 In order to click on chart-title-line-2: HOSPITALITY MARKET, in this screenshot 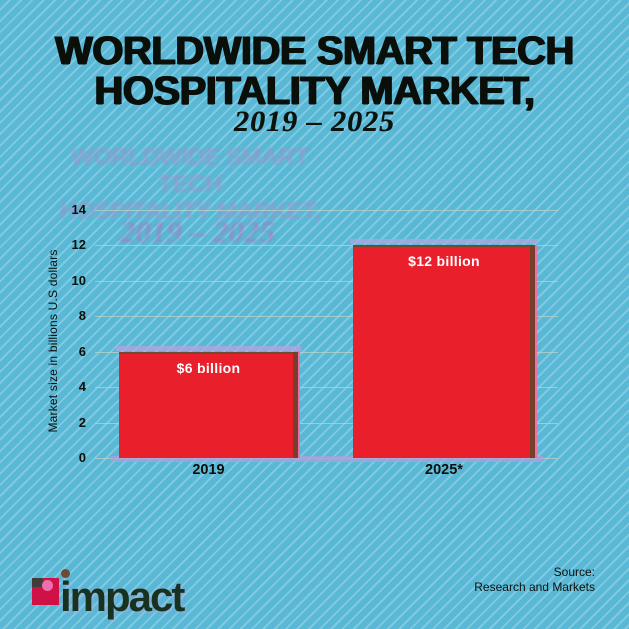, I will do `click(314, 91)`.